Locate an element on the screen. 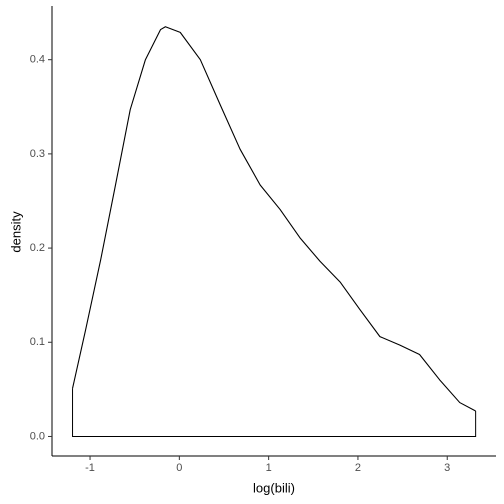 The width and height of the screenshot is (504, 504). y-axis-title: density is located at coordinates (15, 232).